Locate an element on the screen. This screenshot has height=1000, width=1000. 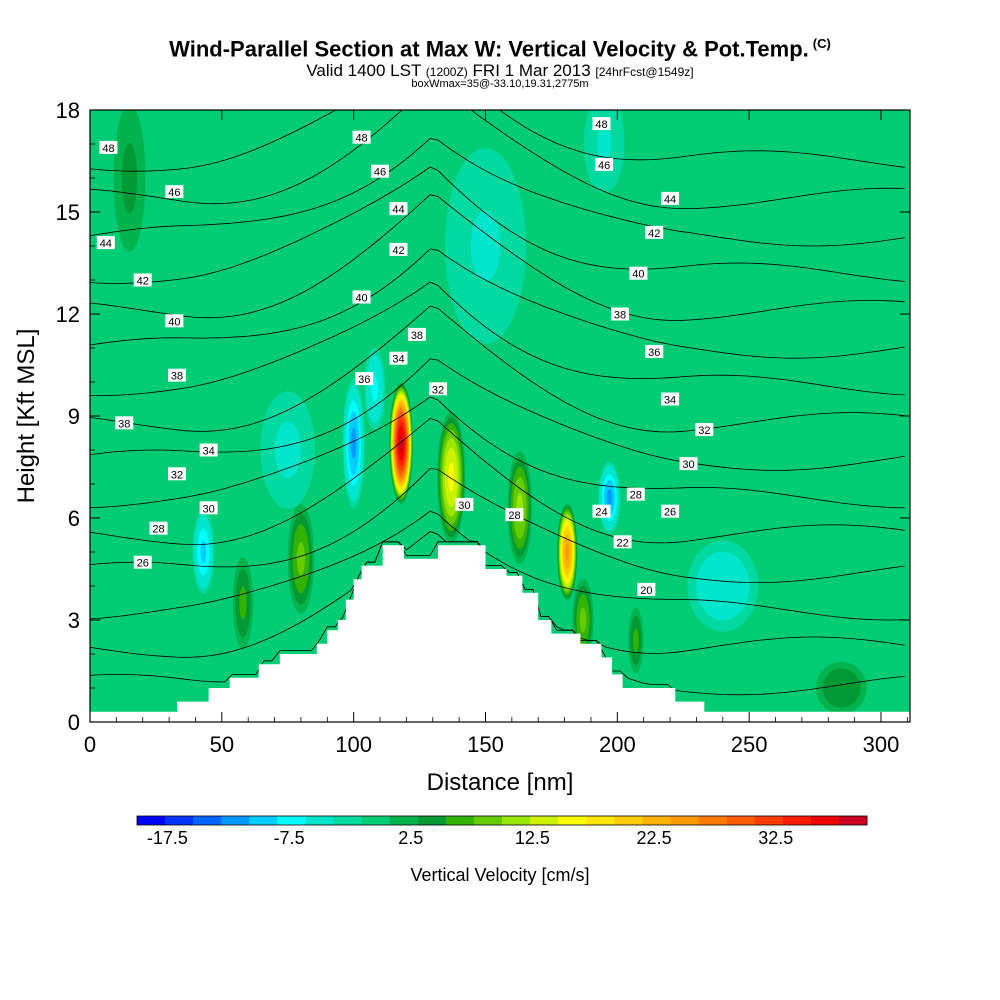
x-tick-label-100: 100 is located at coordinates (353, 744).